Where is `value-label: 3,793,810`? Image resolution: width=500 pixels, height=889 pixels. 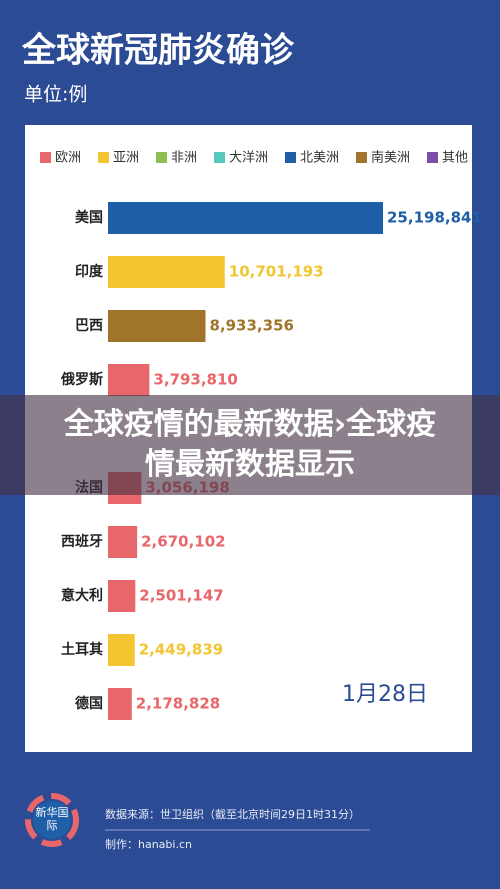 value-label: 3,793,810 is located at coordinates (195, 380).